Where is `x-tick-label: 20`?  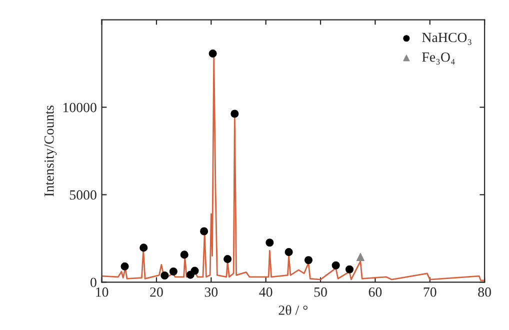 x-tick-label: 20 is located at coordinates (156, 292).